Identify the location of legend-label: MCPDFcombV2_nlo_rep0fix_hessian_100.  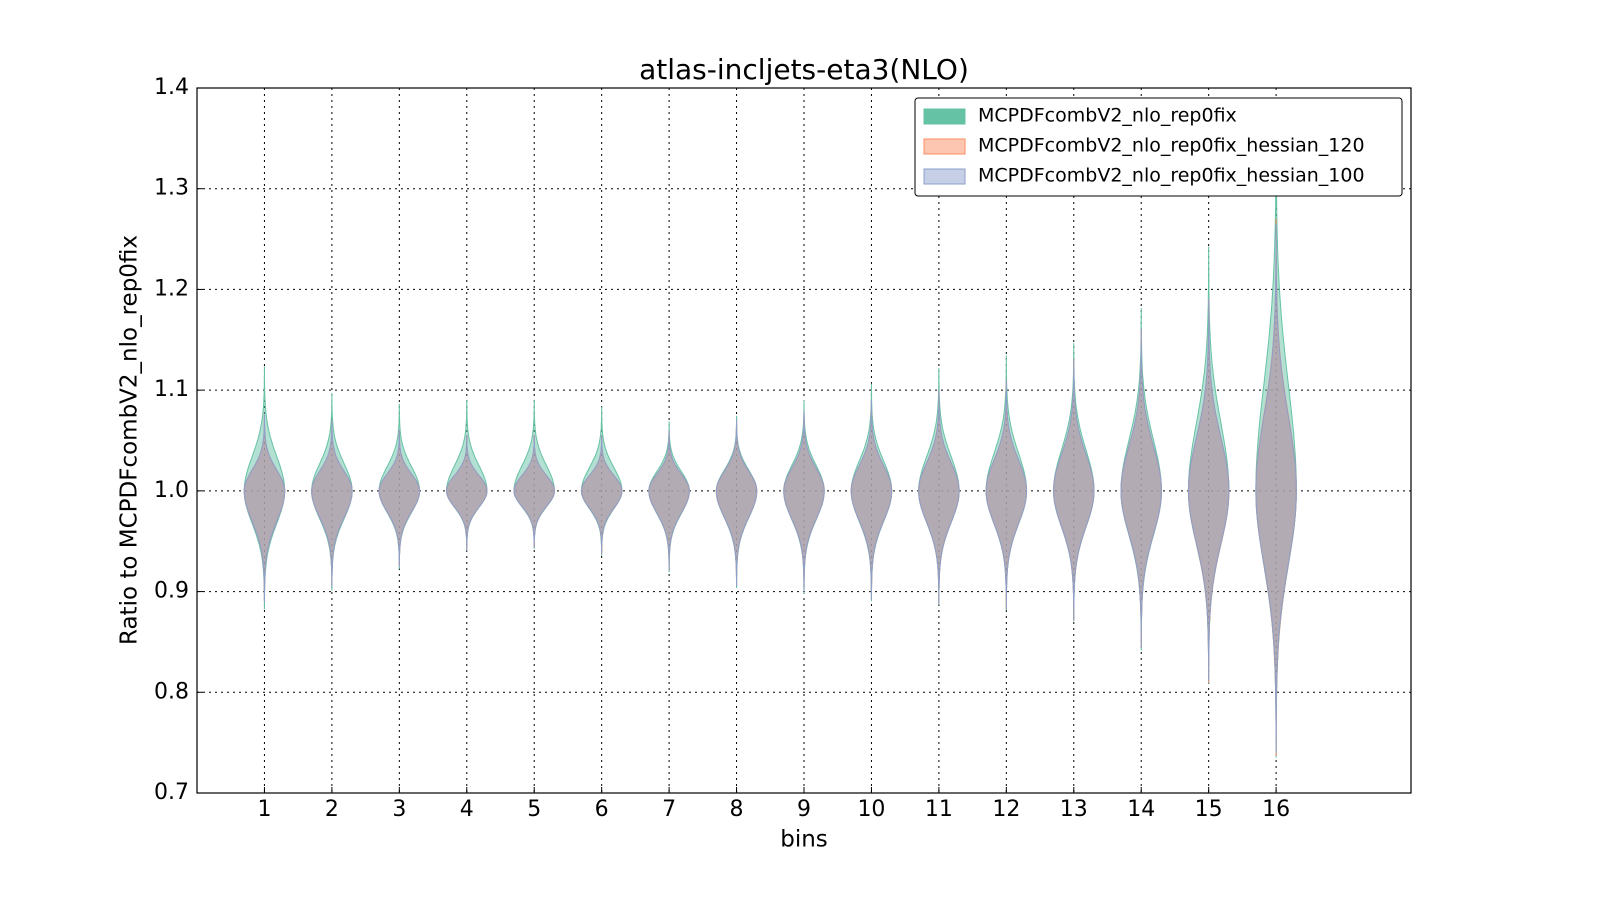
(1171, 176).